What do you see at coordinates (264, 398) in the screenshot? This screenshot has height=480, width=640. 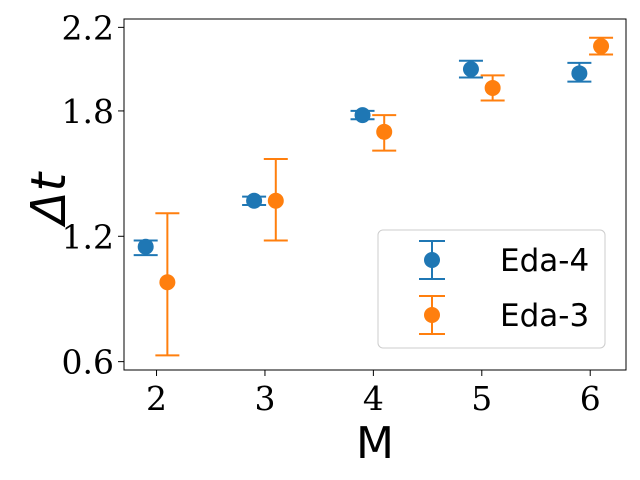 I see `x-tick-label: 3` at bounding box center [264, 398].